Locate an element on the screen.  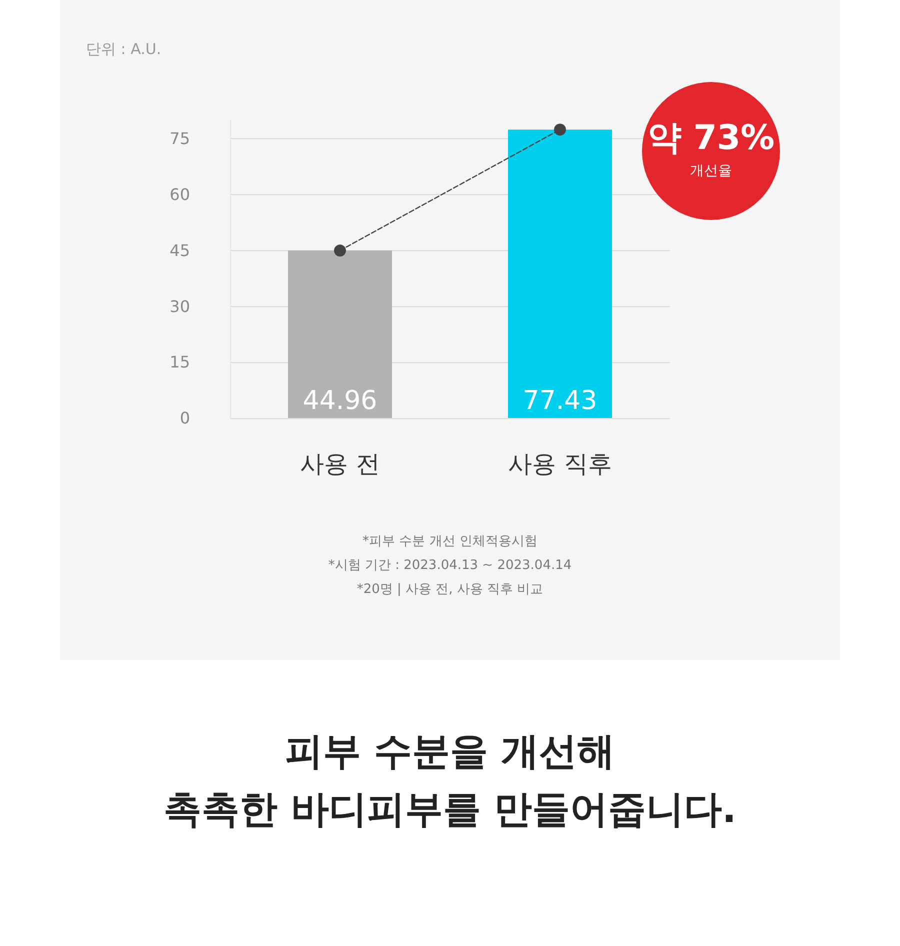
x-tick-label: 사용 직후 is located at coordinates (560, 464).